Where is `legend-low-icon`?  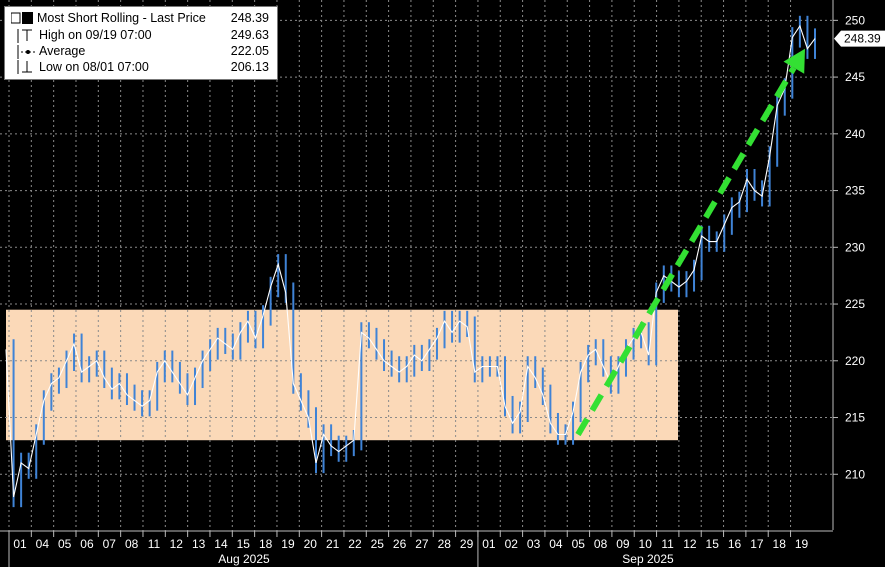 legend-low-icon is located at coordinates (24, 67).